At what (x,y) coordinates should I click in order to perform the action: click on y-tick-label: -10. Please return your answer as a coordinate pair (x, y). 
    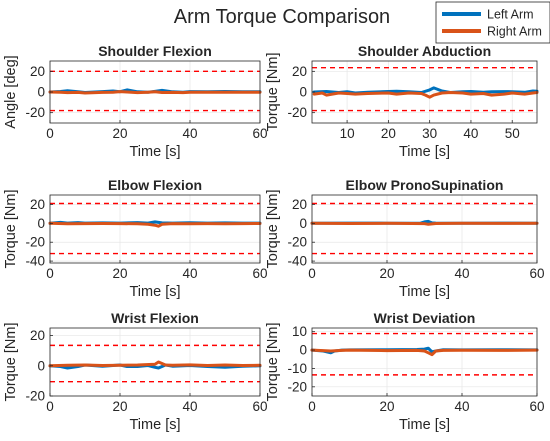
    Looking at the image, I should click on (297, 368).